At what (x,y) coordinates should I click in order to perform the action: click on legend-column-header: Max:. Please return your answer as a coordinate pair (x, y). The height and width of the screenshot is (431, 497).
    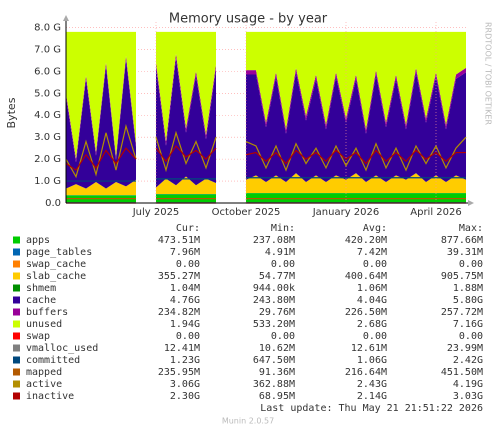
    Looking at the image, I should click on (471, 228).